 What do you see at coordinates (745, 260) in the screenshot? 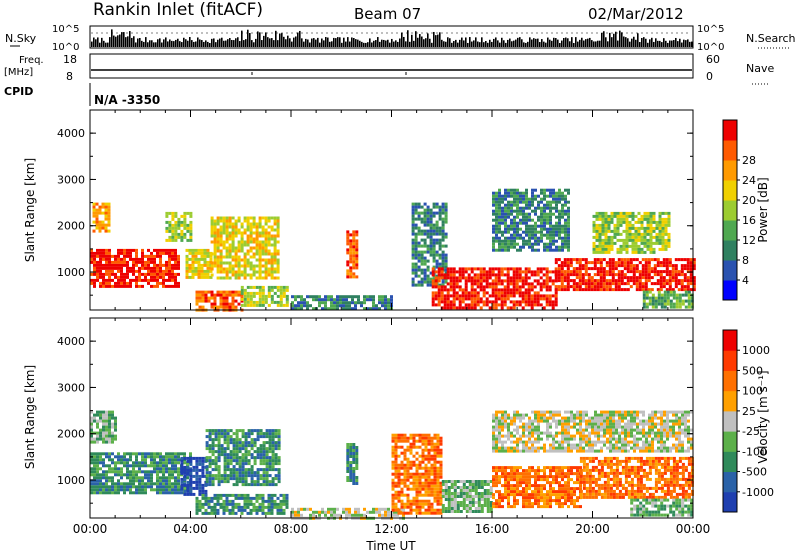
I see `colorbar-tick-label: 8` at bounding box center [745, 260].